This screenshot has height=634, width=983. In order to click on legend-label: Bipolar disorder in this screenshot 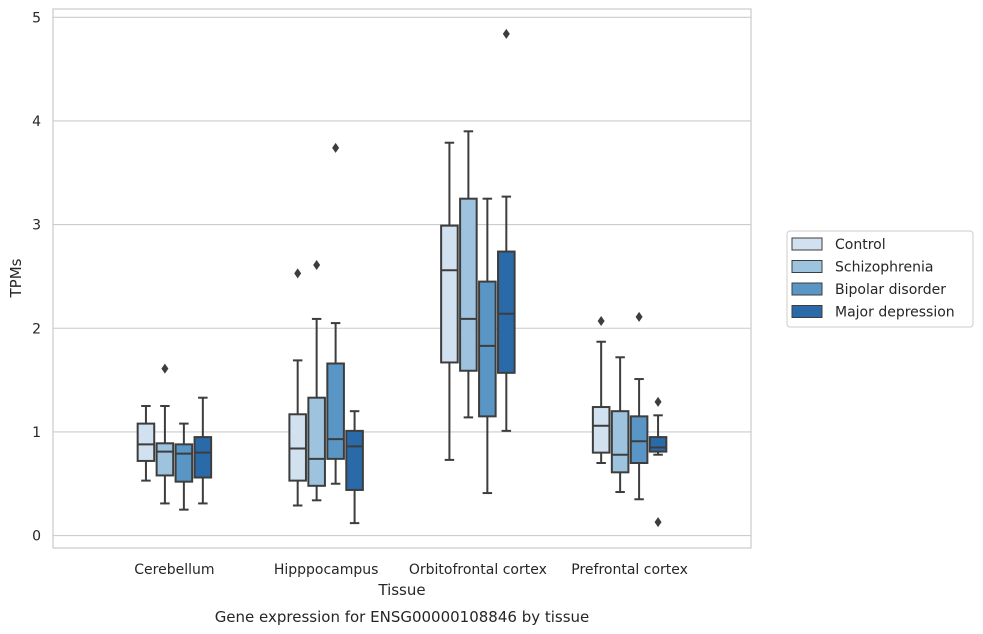, I will do `click(890, 290)`.